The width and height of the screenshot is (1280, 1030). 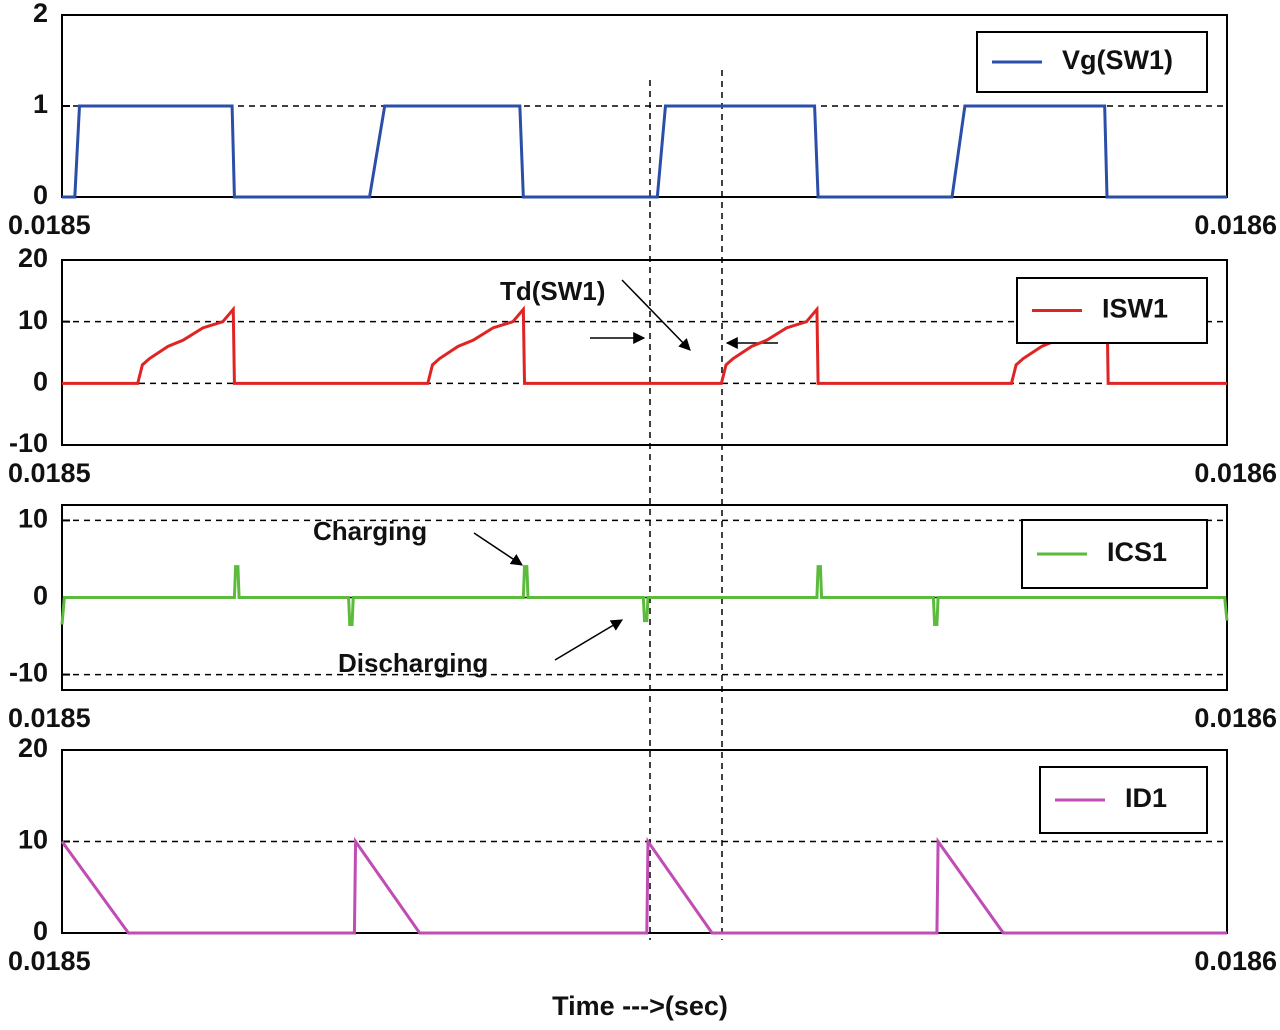 What do you see at coordinates (640, 1006) in the screenshot?
I see `x-axis-label: Time --->(sec)` at bounding box center [640, 1006].